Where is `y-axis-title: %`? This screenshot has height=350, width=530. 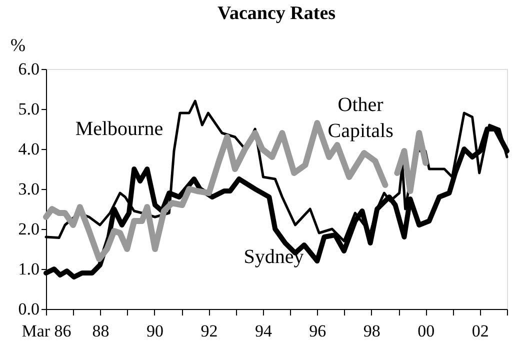
y-axis-title: % is located at coordinates (18, 45).